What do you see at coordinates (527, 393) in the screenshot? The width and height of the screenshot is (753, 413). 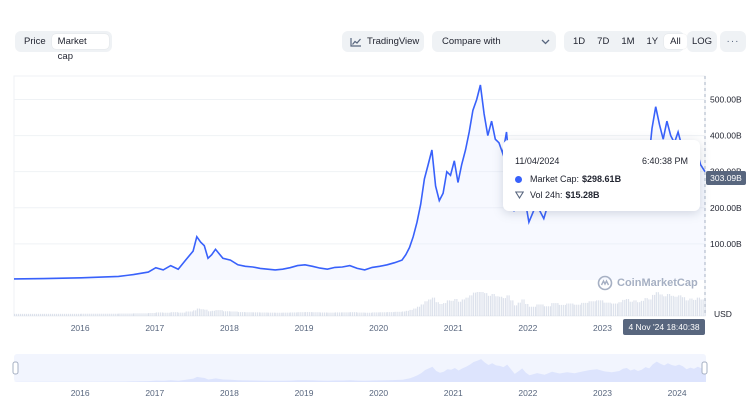 I see `navigator-tick-label: 2022` at bounding box center [527, 393].